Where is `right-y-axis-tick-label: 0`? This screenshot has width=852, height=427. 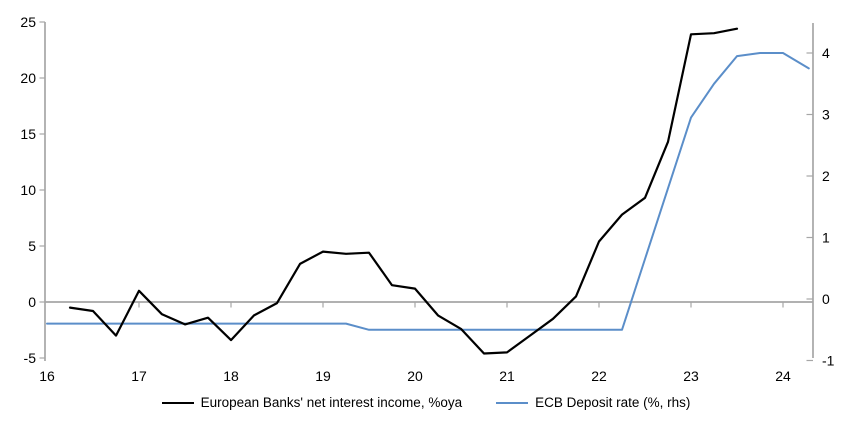
right-y-axis-tick-label: 0 is located at coordinates (826, 299).